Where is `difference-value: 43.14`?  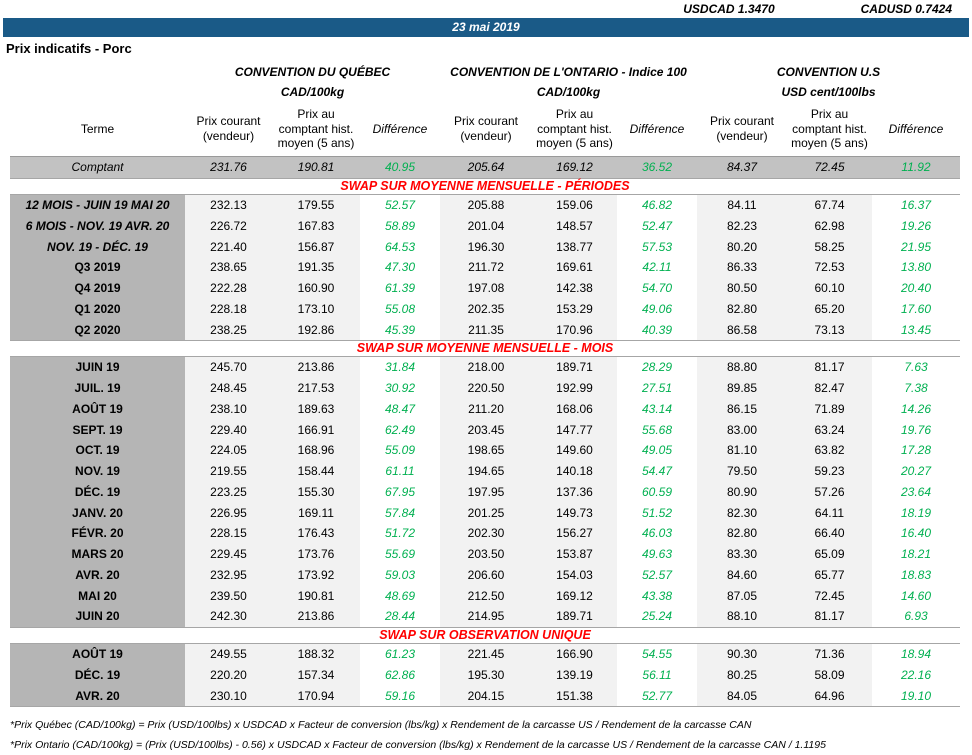
difference-value: 43.14 is located at coordinates (657, 409).